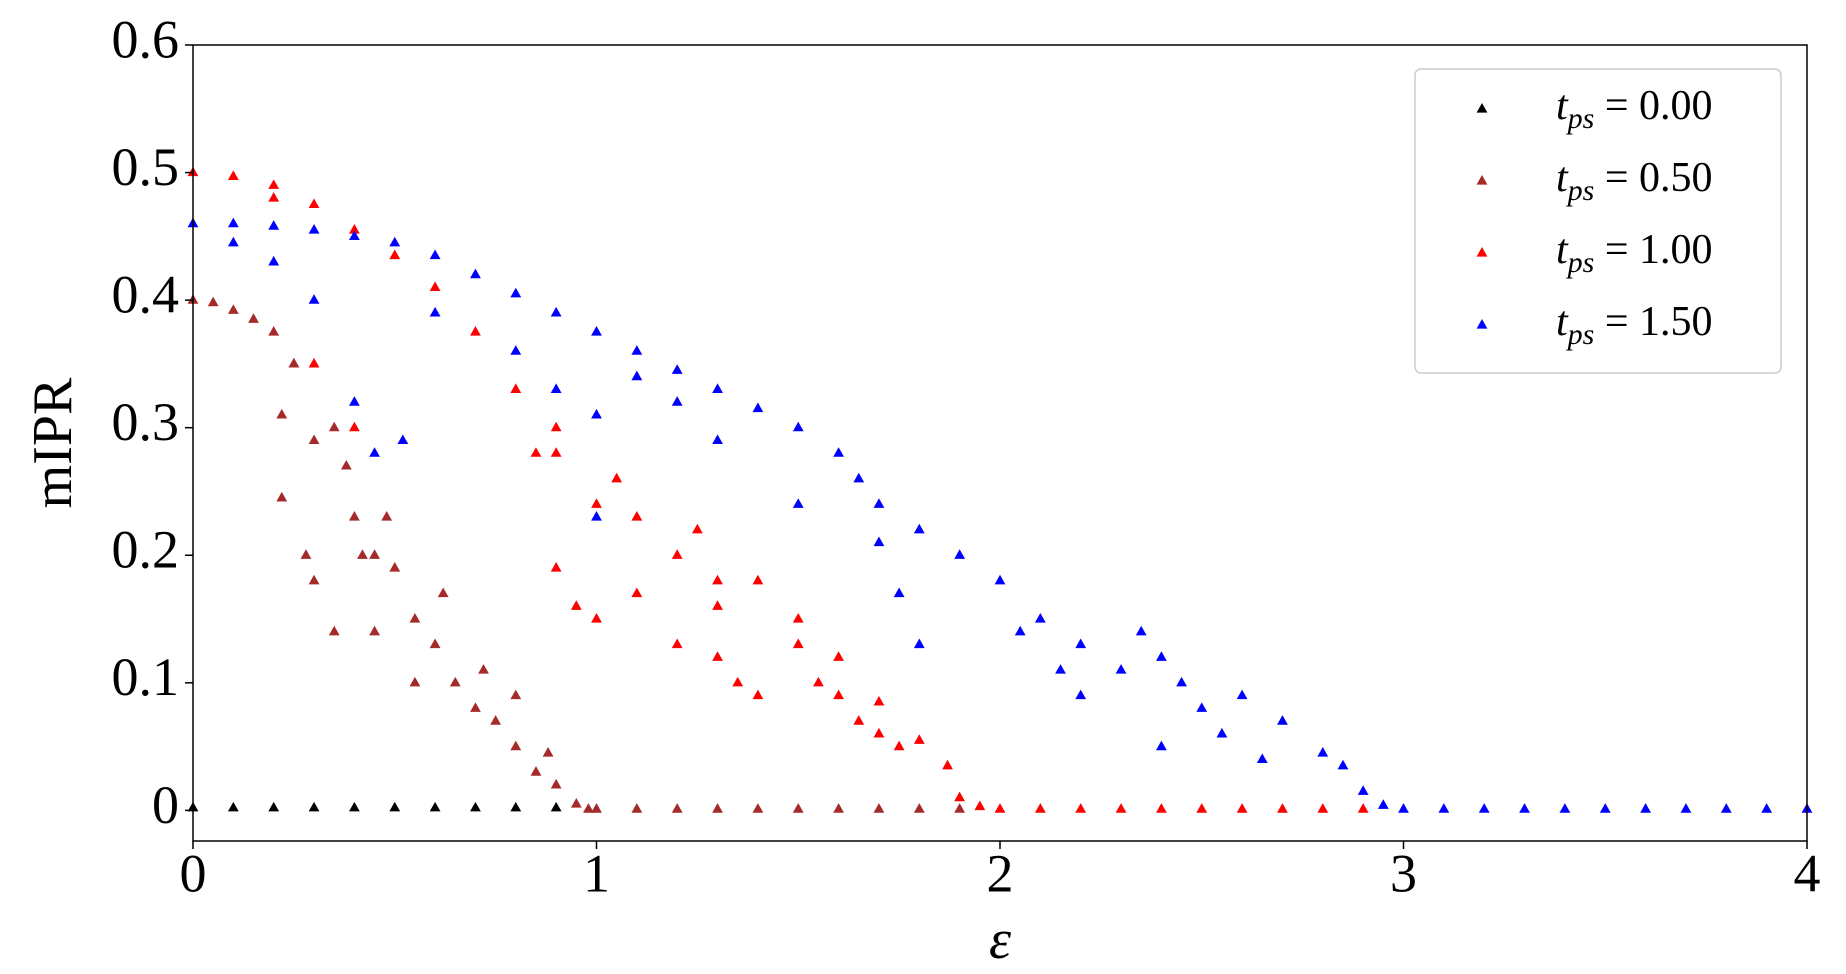 The height and width of the screenshot is (974, 1846). Describe the element at coordinates (1403, 873) in the screenshot. I see `x-tick-label: 3` at that location.